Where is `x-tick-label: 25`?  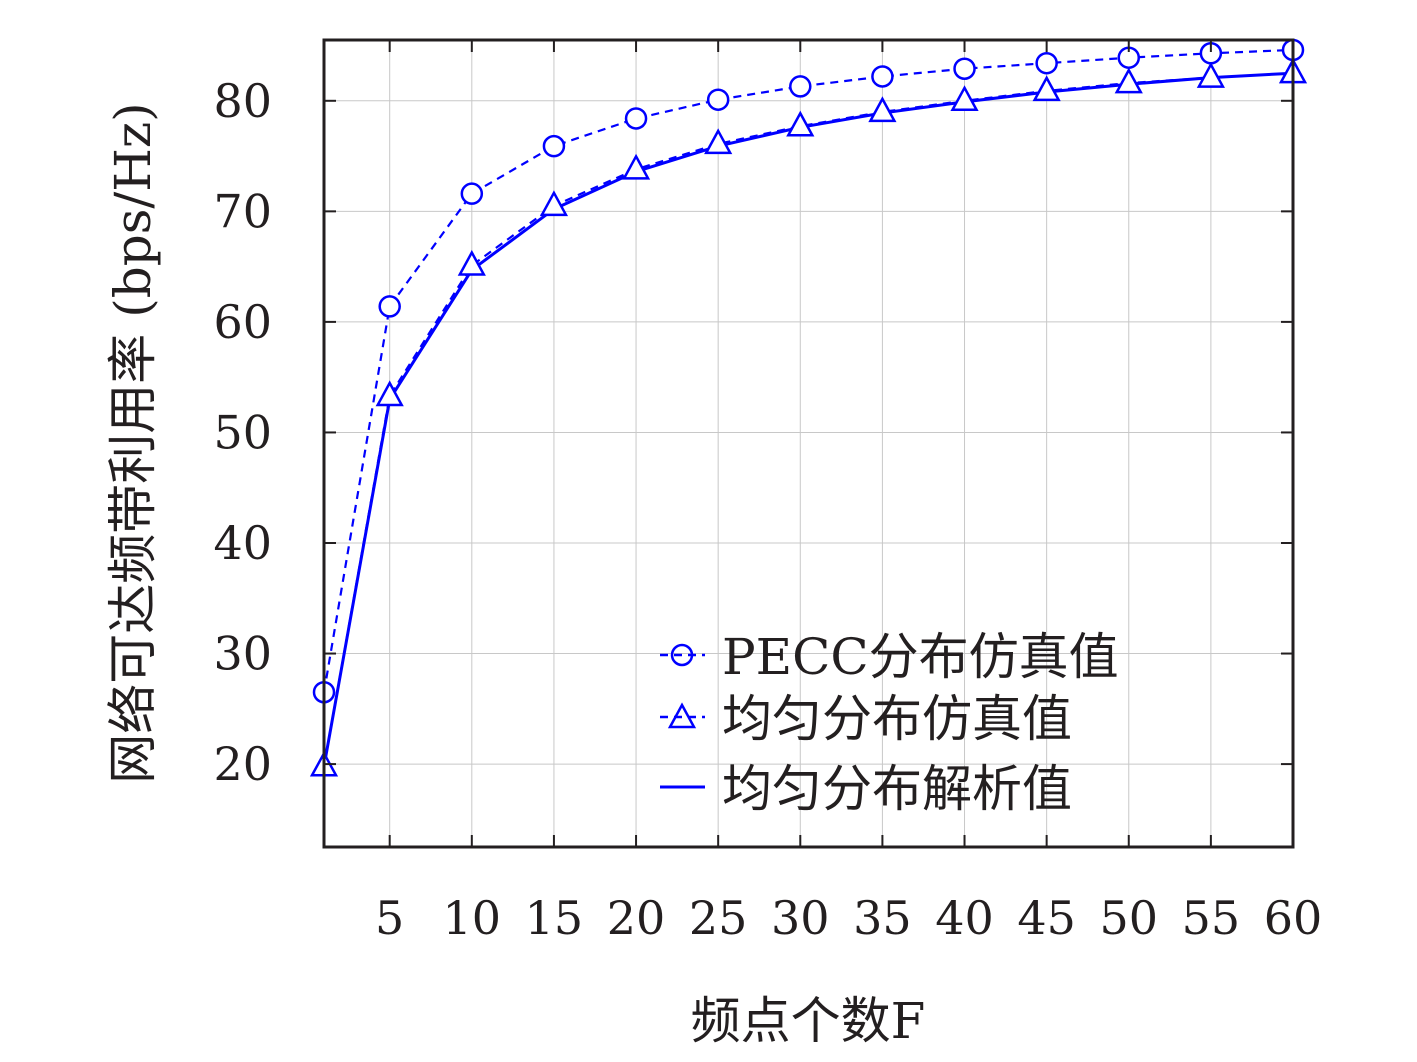
x-tick-label: 25 is located at coordinates (718, 918).